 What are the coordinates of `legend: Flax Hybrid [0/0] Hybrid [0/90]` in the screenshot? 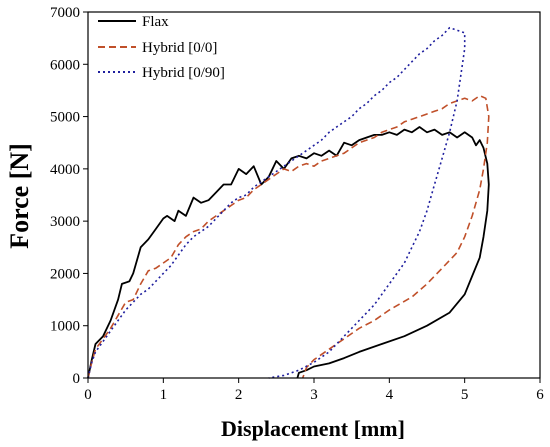 It's located at (161, 47).